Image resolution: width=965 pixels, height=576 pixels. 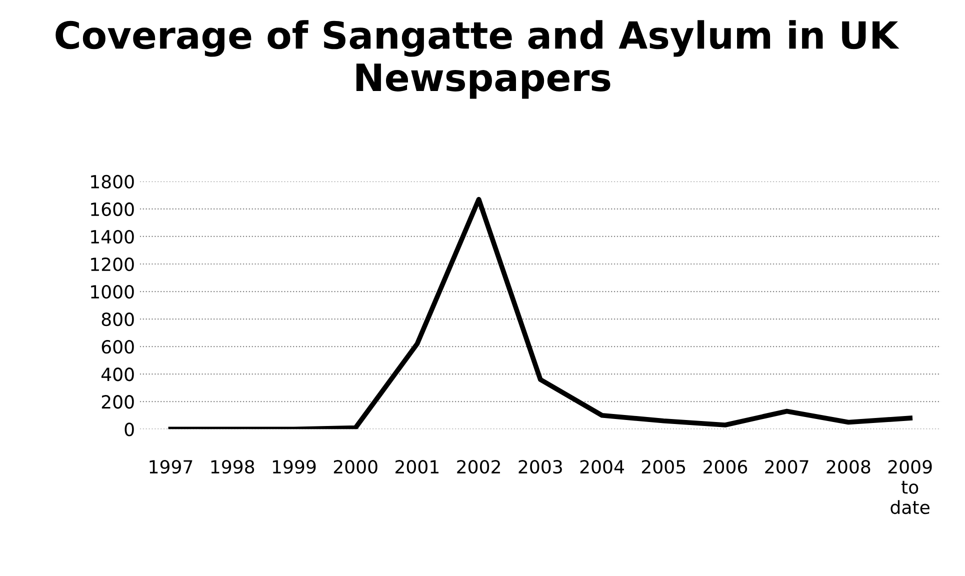 What do you see at coordinates (118, 319) in the screenshot?
I see `y-tick-label: 800` at bounding box center [118, 319].